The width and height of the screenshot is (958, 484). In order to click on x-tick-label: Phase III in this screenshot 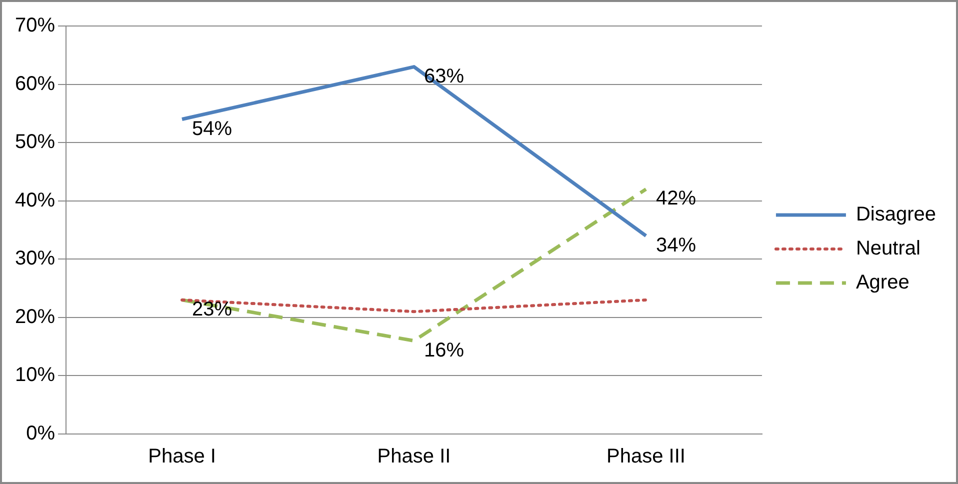, I will do `click(646, 457)`.